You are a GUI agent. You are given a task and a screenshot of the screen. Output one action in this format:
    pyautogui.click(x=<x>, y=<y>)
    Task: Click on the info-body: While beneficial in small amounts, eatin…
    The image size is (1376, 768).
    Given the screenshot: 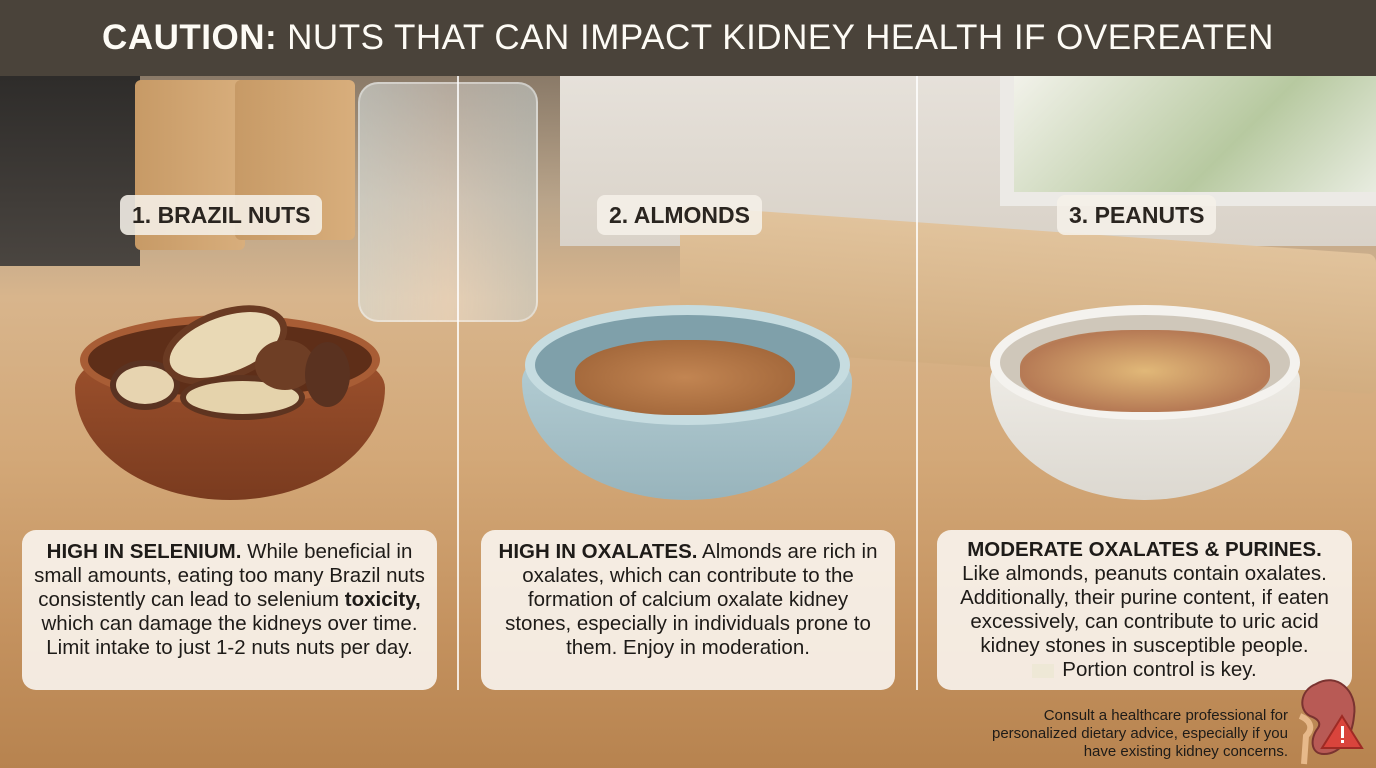 What is the action you would take?
    pyautogui.click(x=229, y=575)
    